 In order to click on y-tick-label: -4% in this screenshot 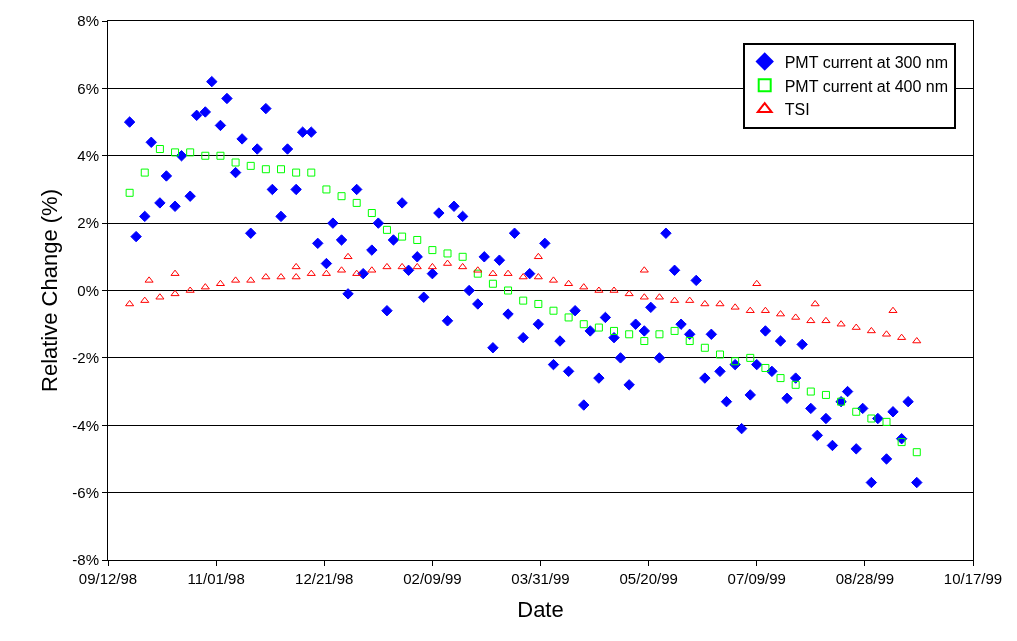, I will do `click(85, 425)`.